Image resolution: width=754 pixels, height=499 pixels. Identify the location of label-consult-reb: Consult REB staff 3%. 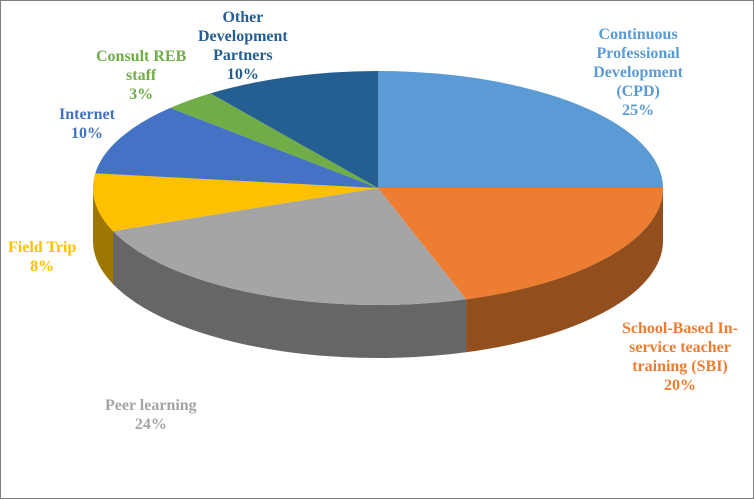
(141, 75).